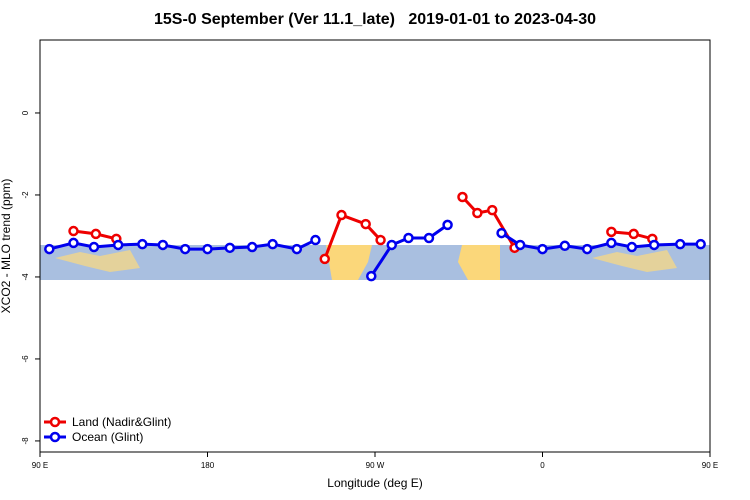 The width and height of the screenshot is (750, 500). I want to click on y-tick-label: 0, so click(25, 112).